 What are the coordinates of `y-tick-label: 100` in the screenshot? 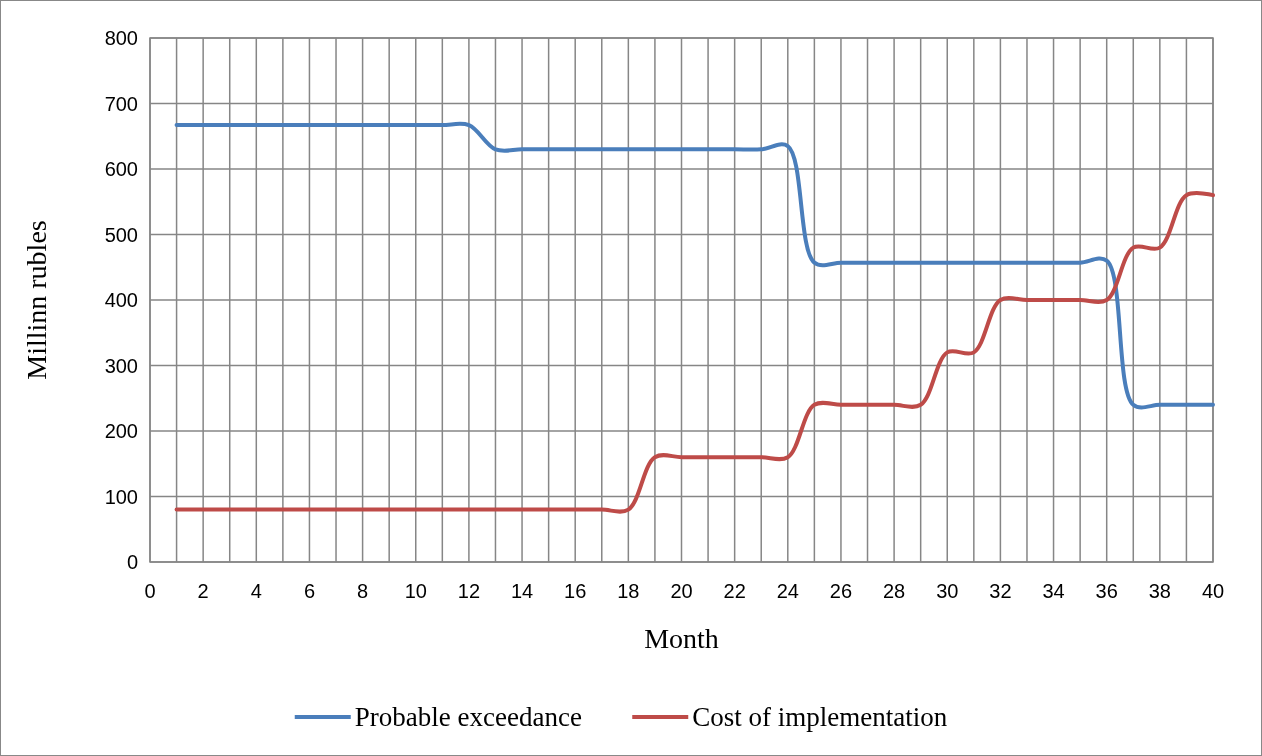 It's located at (121, 496).